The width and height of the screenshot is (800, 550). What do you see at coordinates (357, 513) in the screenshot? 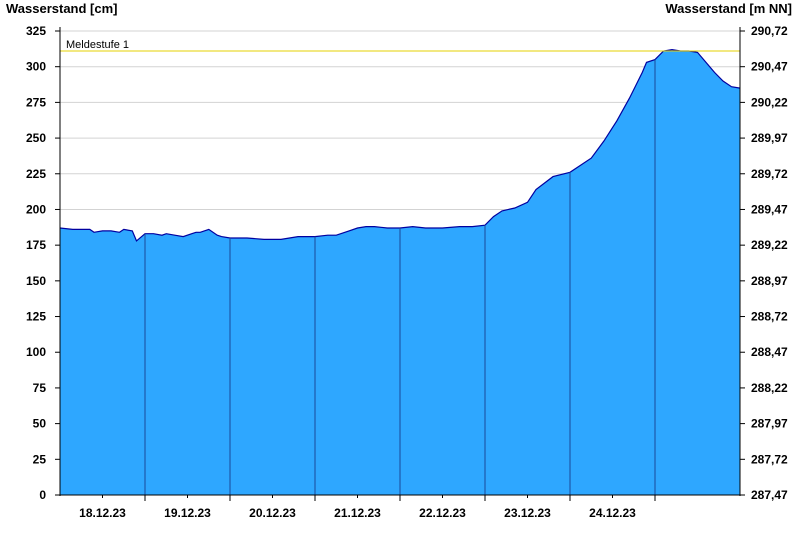
I see `x-tick-label: 21.12.23` at bounding box center [357, 513].